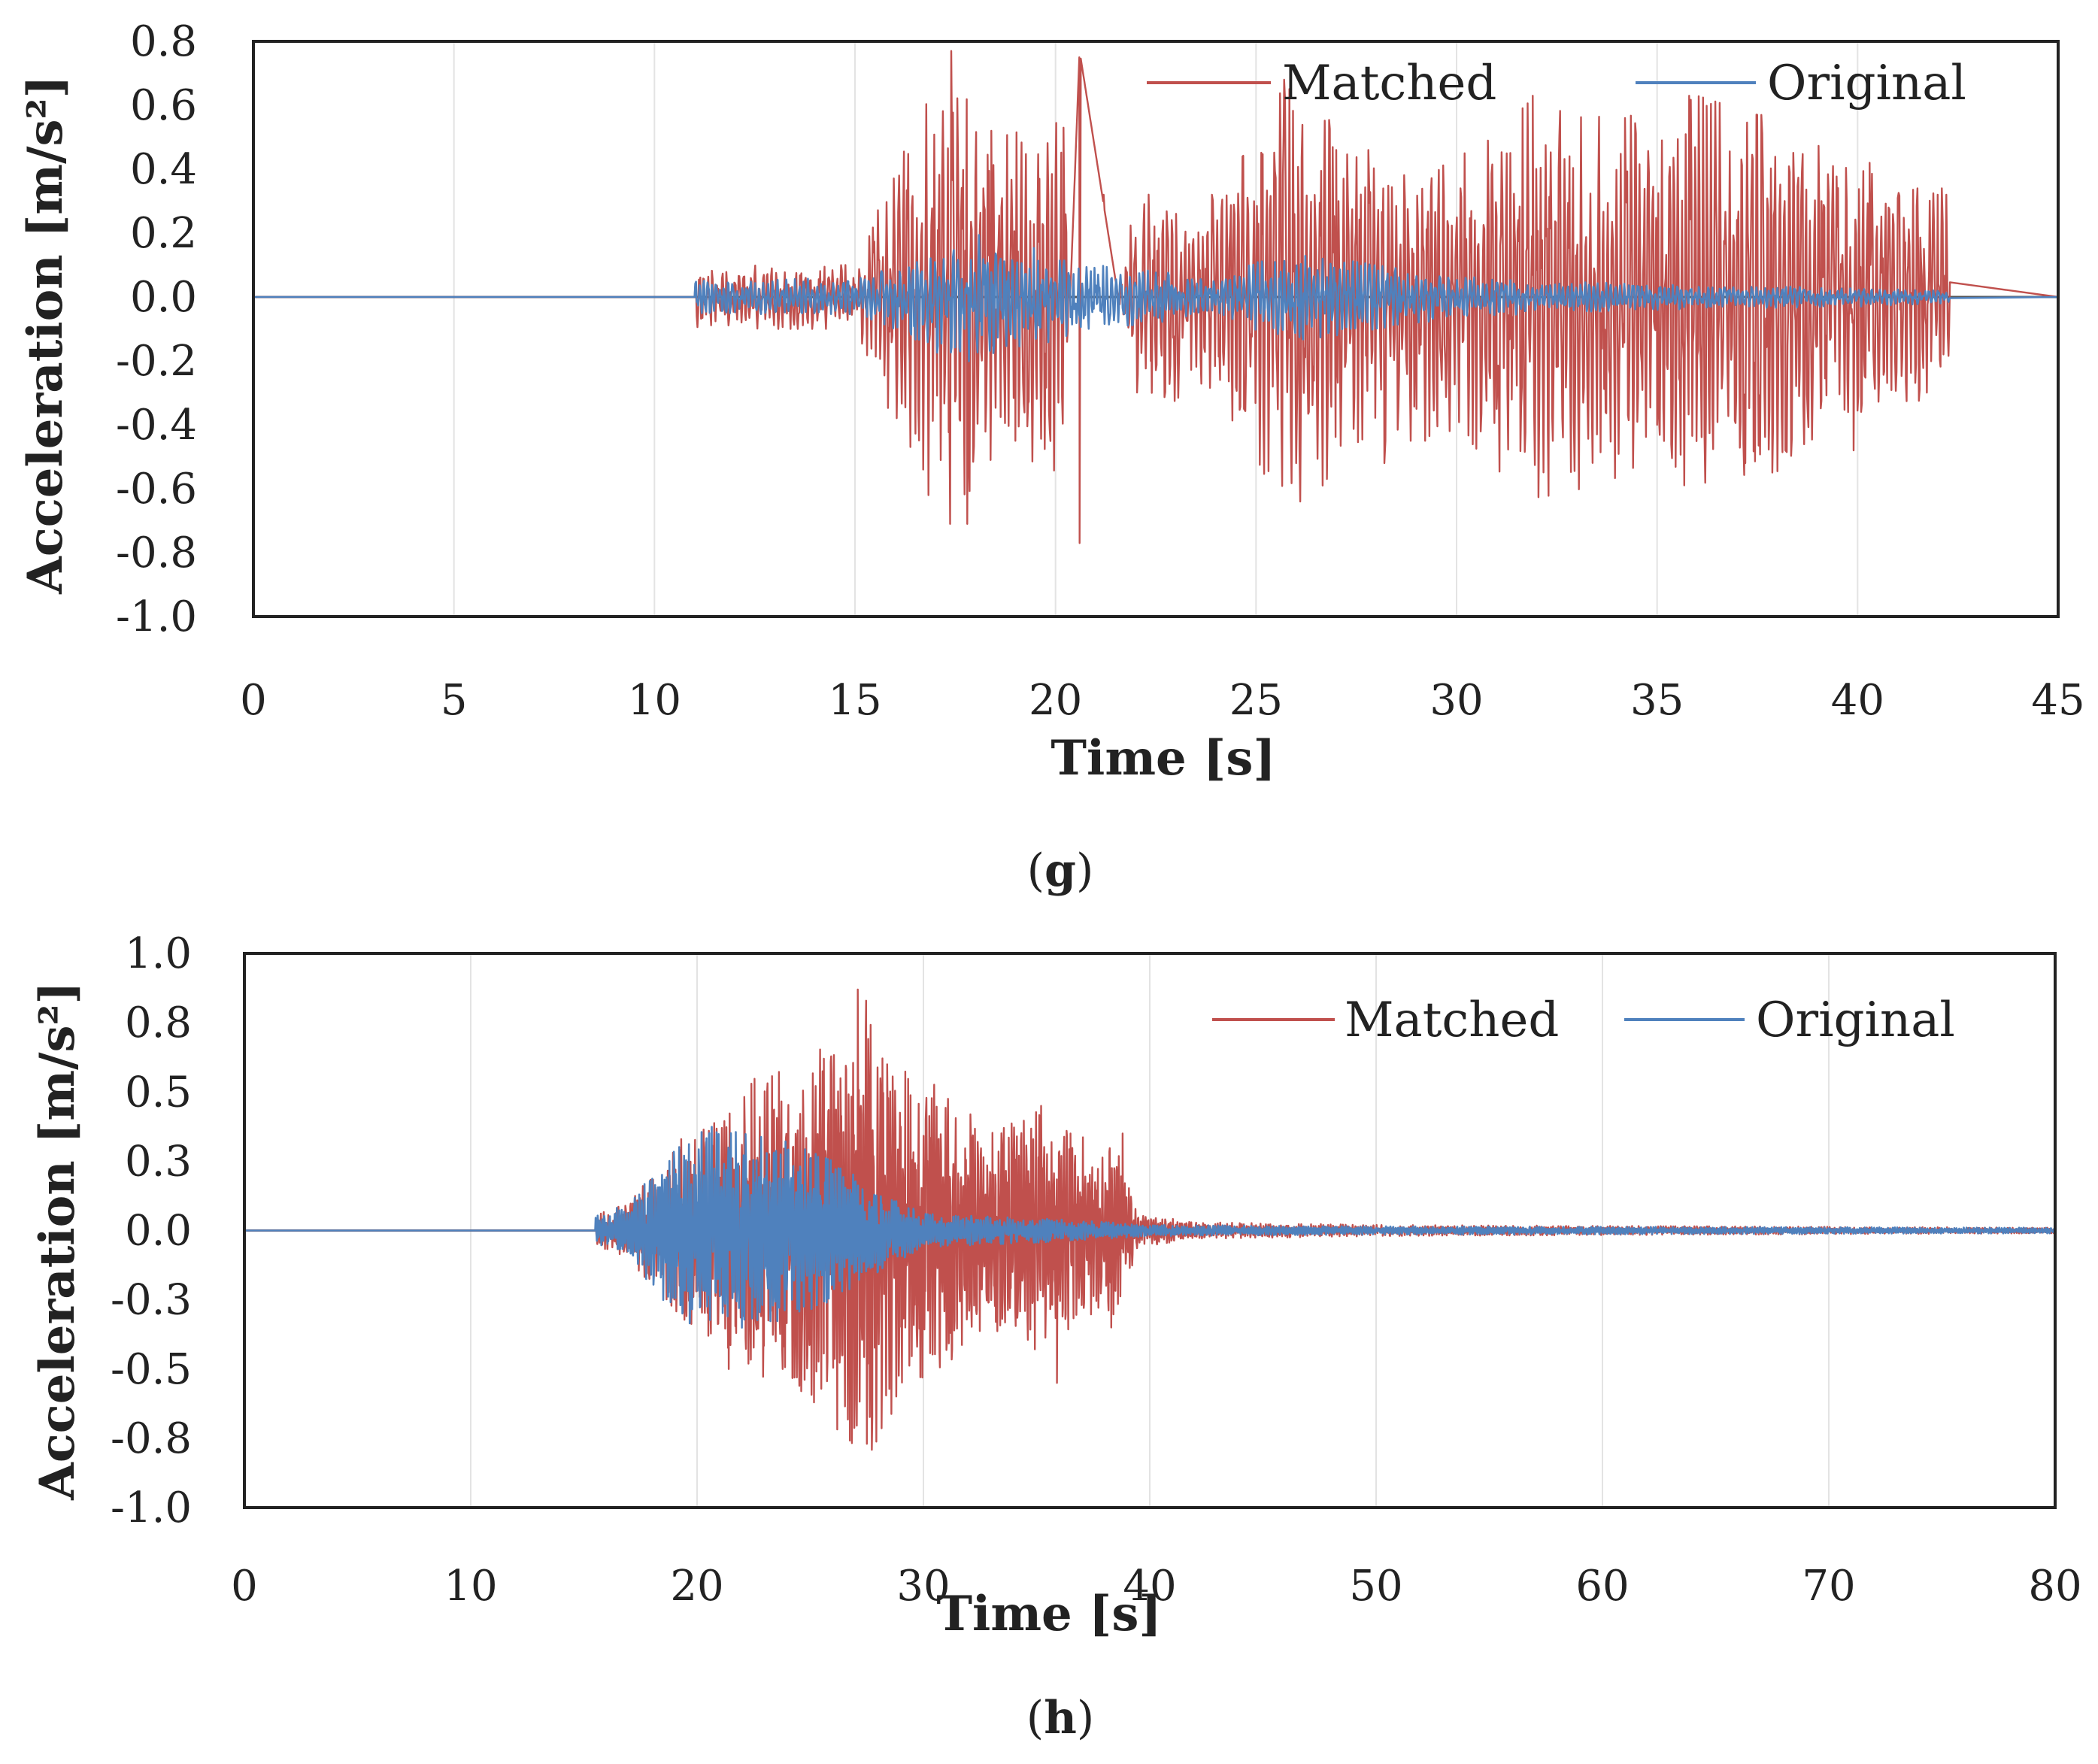 The image size is (2098, 1764). I want to click on y-tick-label: -0.2, so click(156, 361).